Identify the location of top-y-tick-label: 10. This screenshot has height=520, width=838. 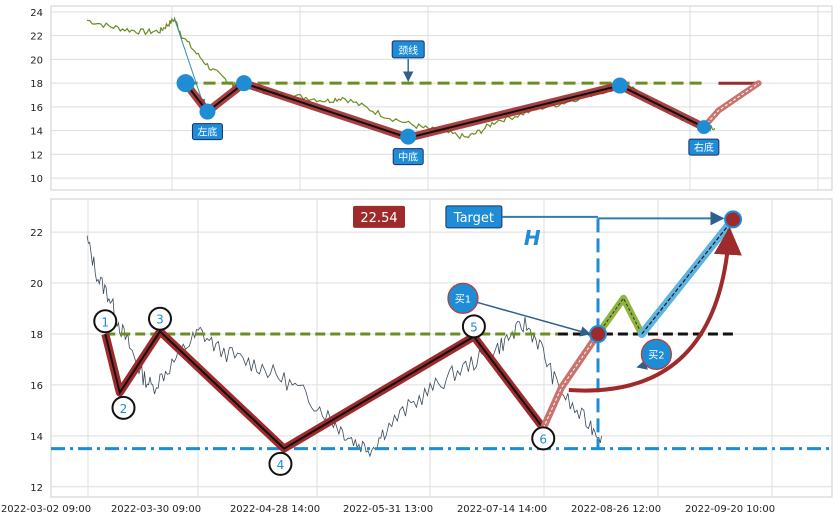
(36, 179).